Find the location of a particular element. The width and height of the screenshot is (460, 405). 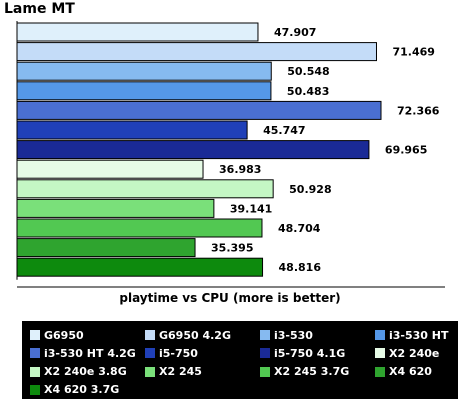

legend-label: i3-530 is located at coordinates (293, 335).